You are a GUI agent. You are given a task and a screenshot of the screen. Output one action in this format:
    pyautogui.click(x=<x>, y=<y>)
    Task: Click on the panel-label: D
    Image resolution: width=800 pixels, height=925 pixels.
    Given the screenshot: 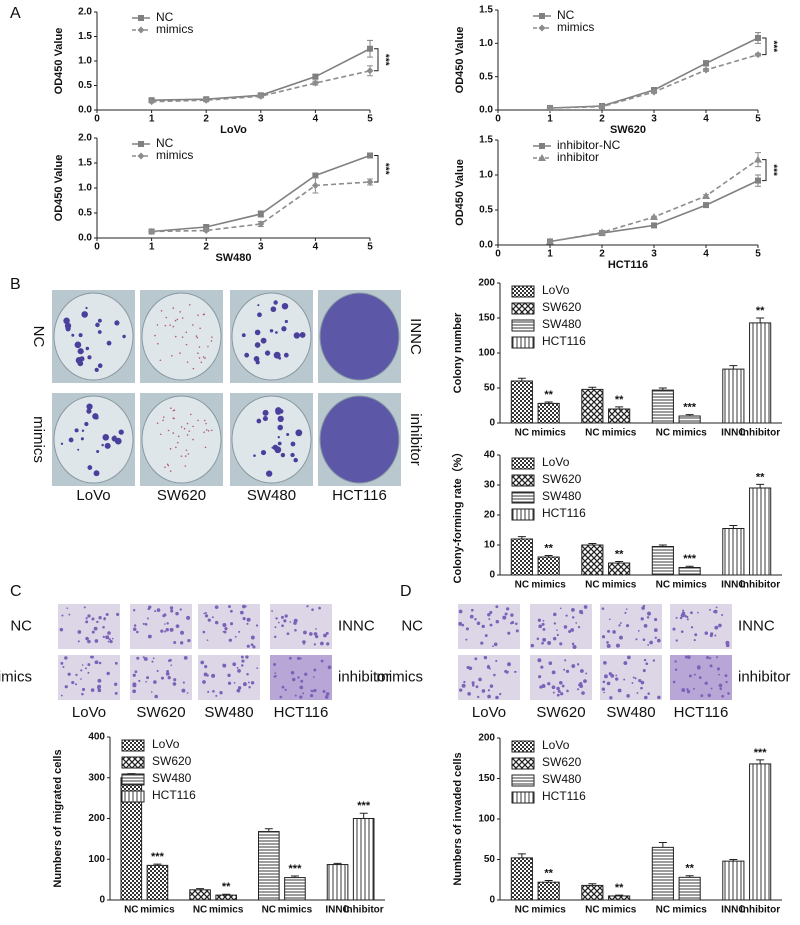 What is the action you would take?
    pyautogui.click(x=406, y=591)
    